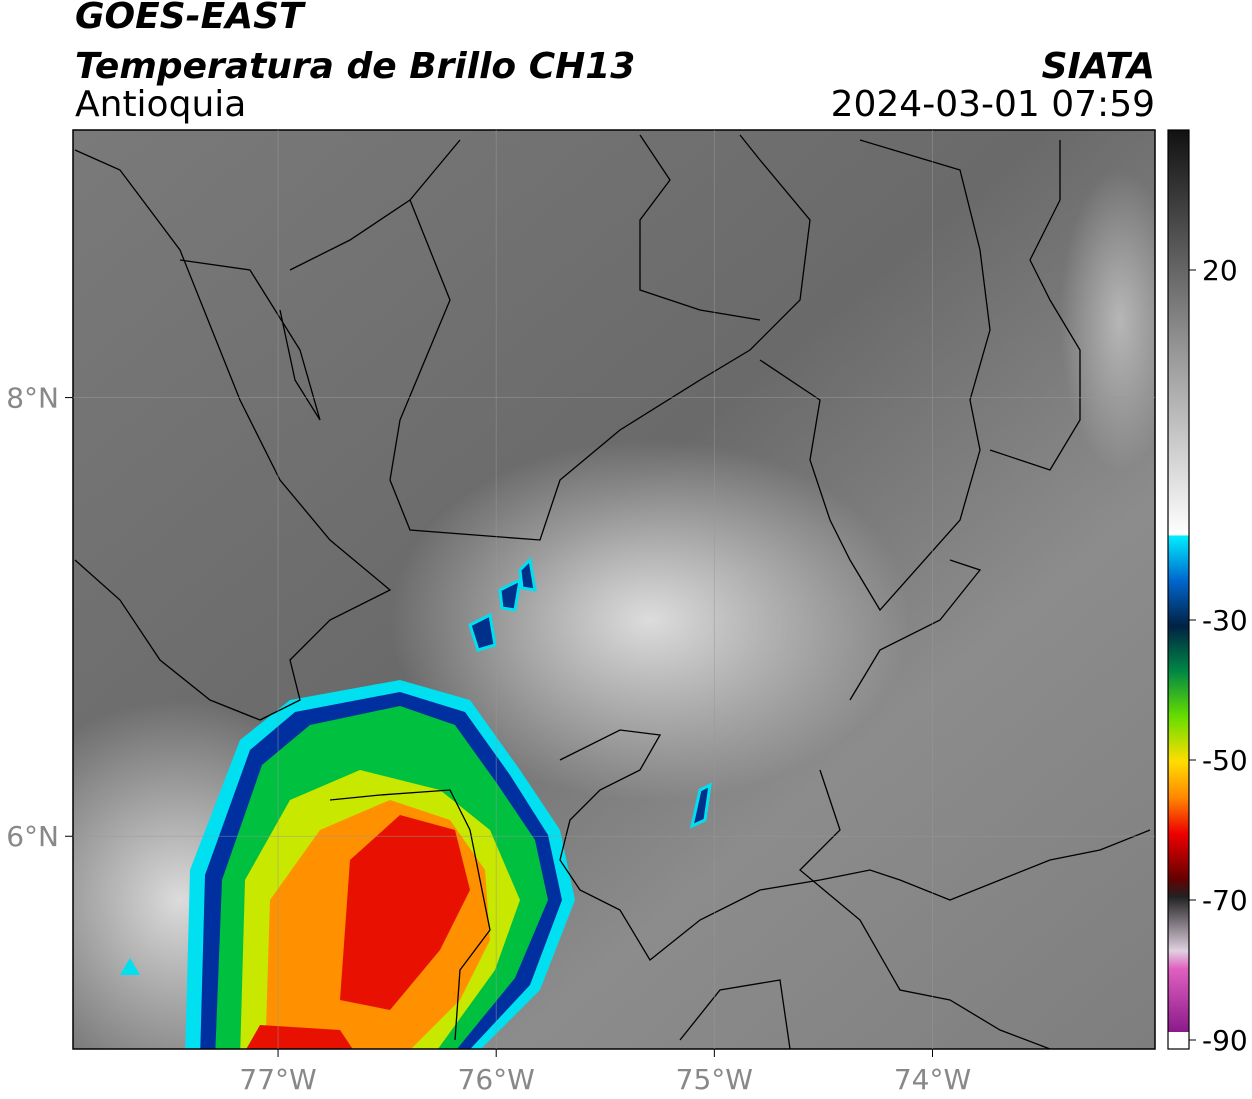 This screenshot has width=1252, height=1099. What do you see at coordinates (1098, 66) in the screenshot?
I see `source: SIATA` at bounding box center [1098, 66].